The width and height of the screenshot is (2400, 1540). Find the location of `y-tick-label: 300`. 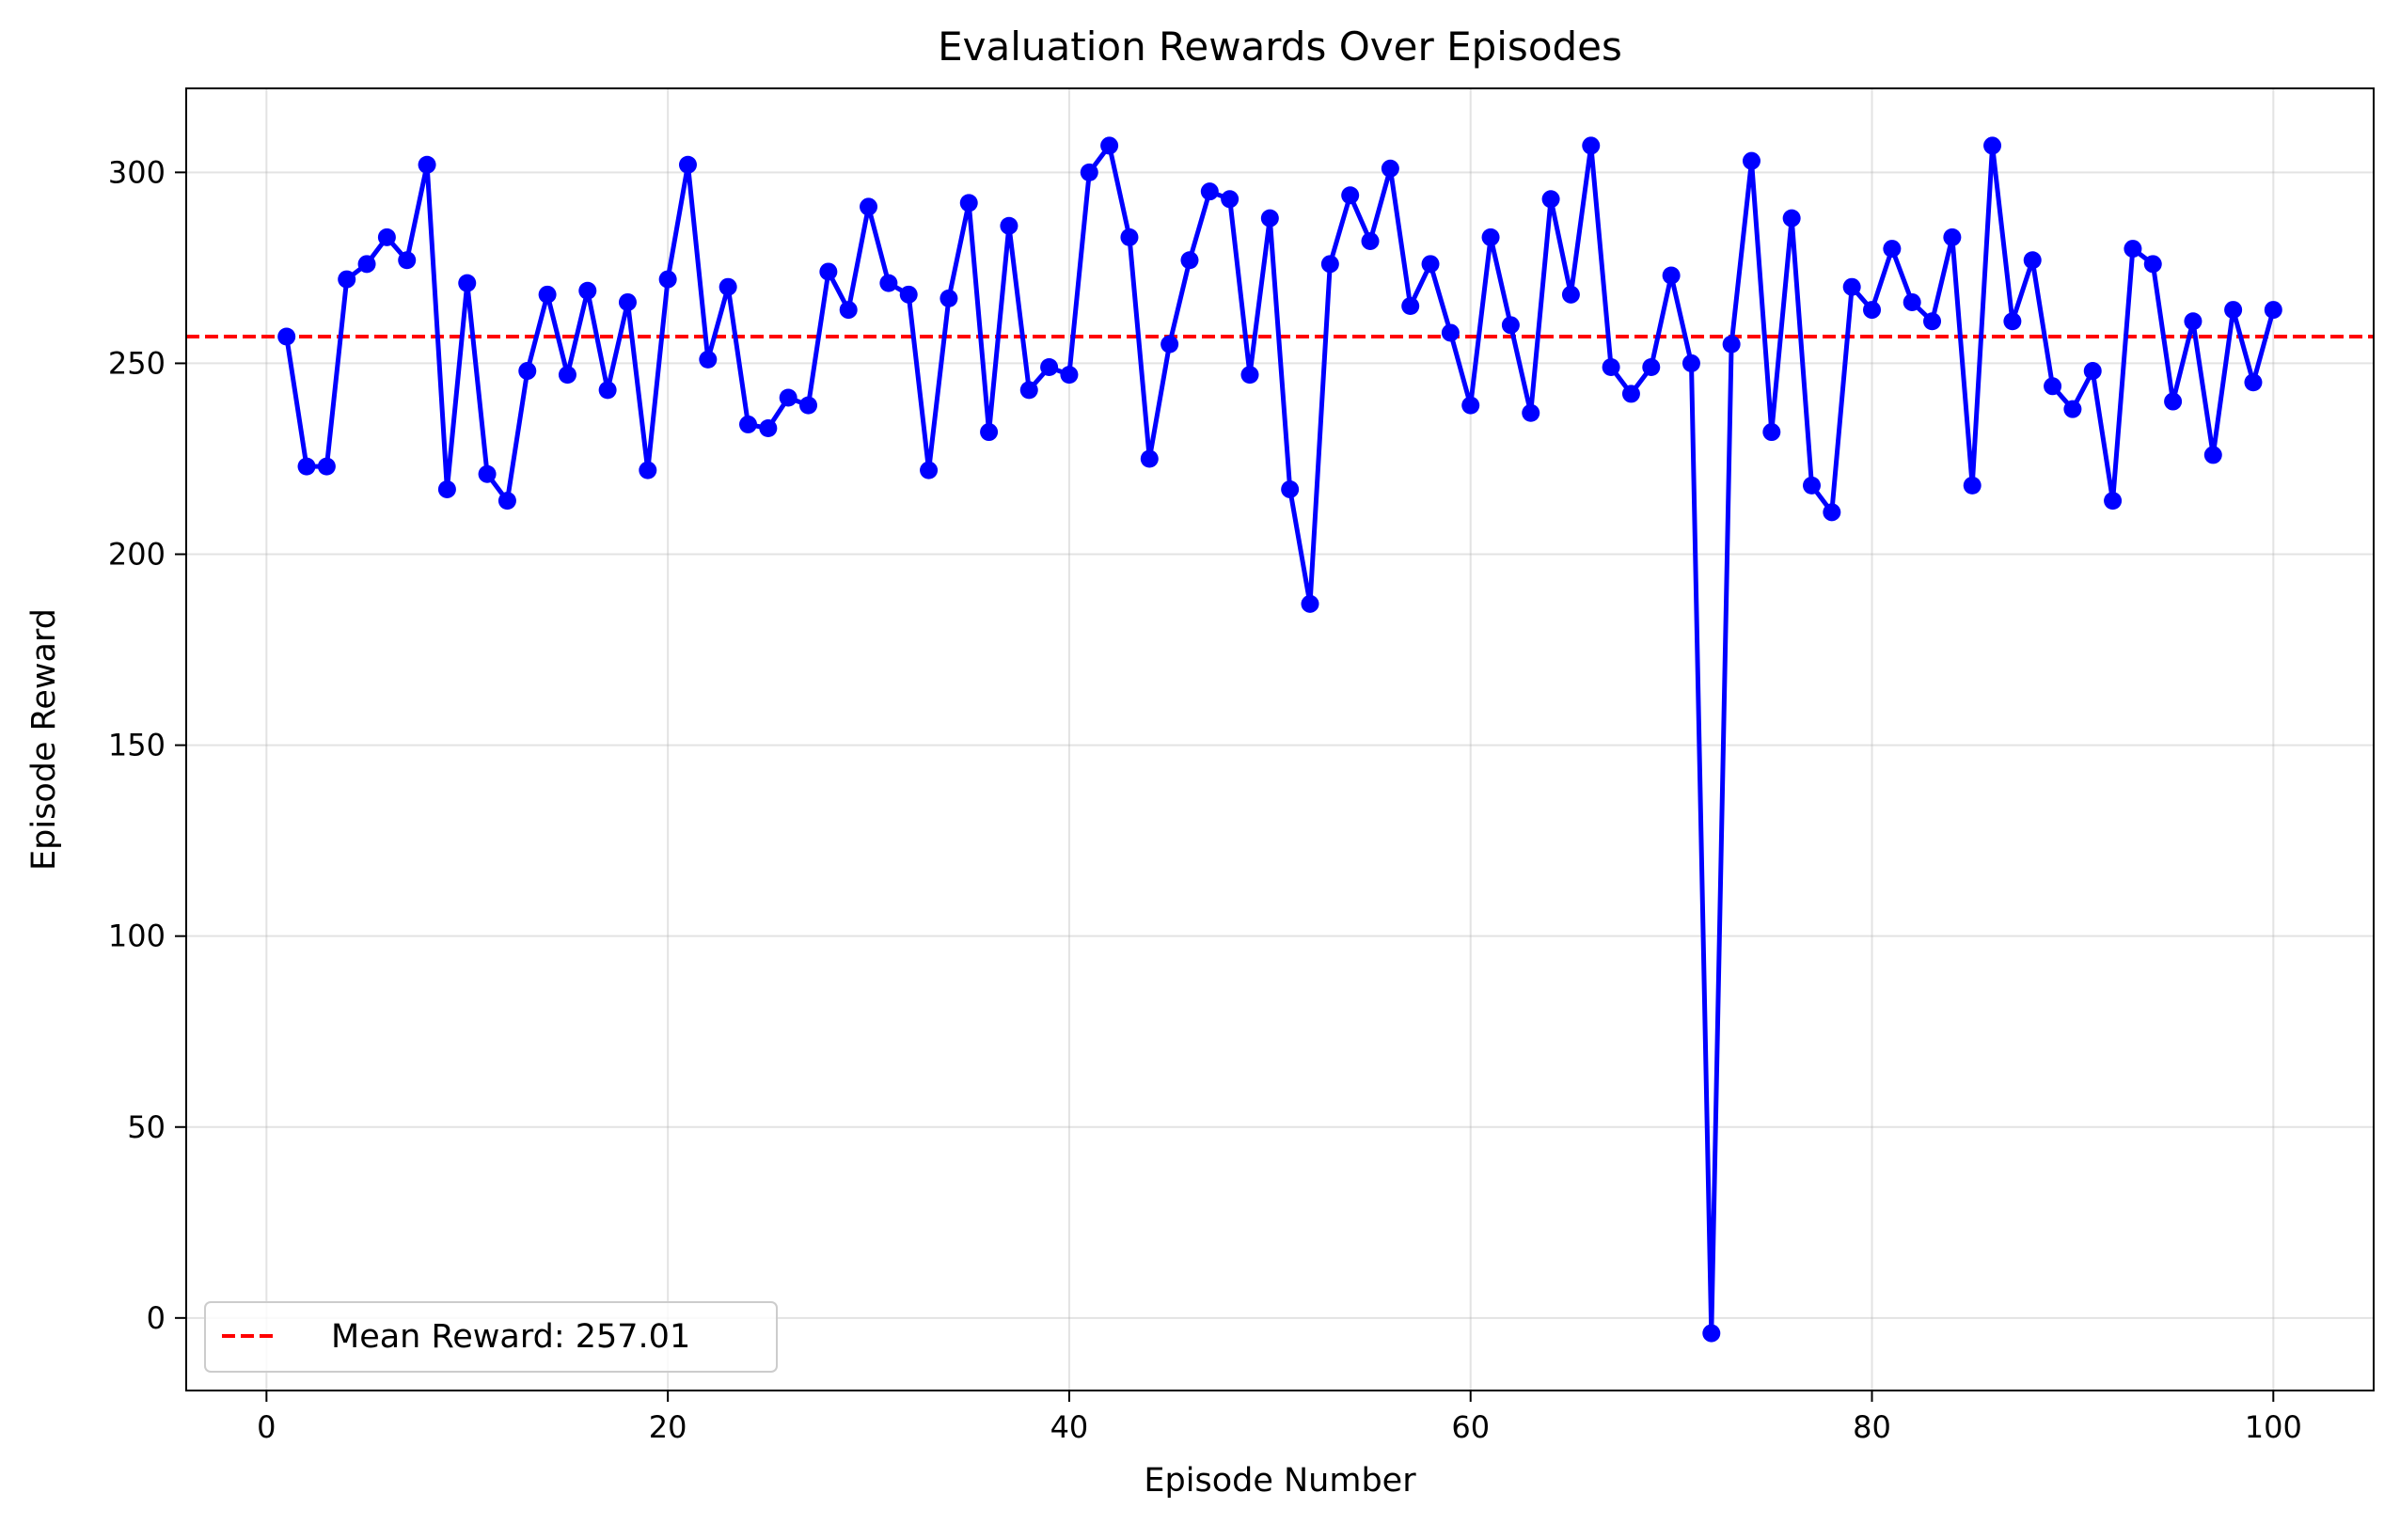

y-tick-label: 300 is located at coordinates (137, 172).